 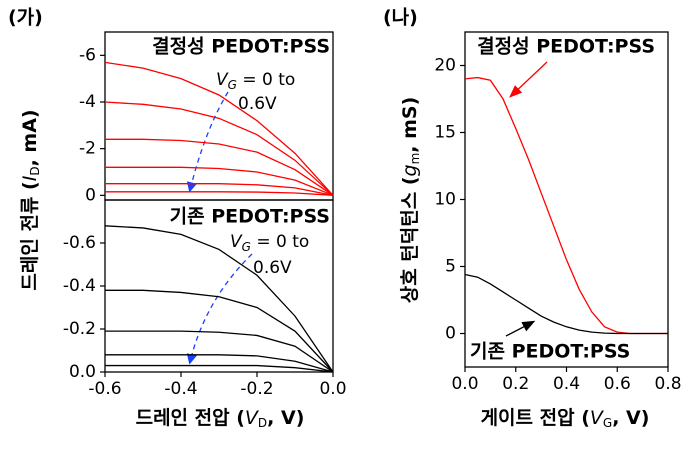 What do you see at coordinates (82, 372) in the screenshot?
I see `y-tick-label: 0.0` at bounding box center [82, 372].